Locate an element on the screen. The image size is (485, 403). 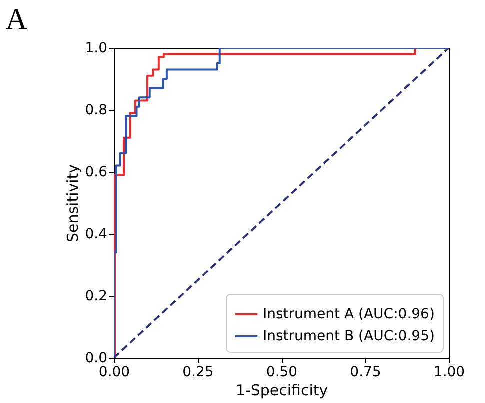
y-tick-label: 0.4 is located at coordinates (96, 234).